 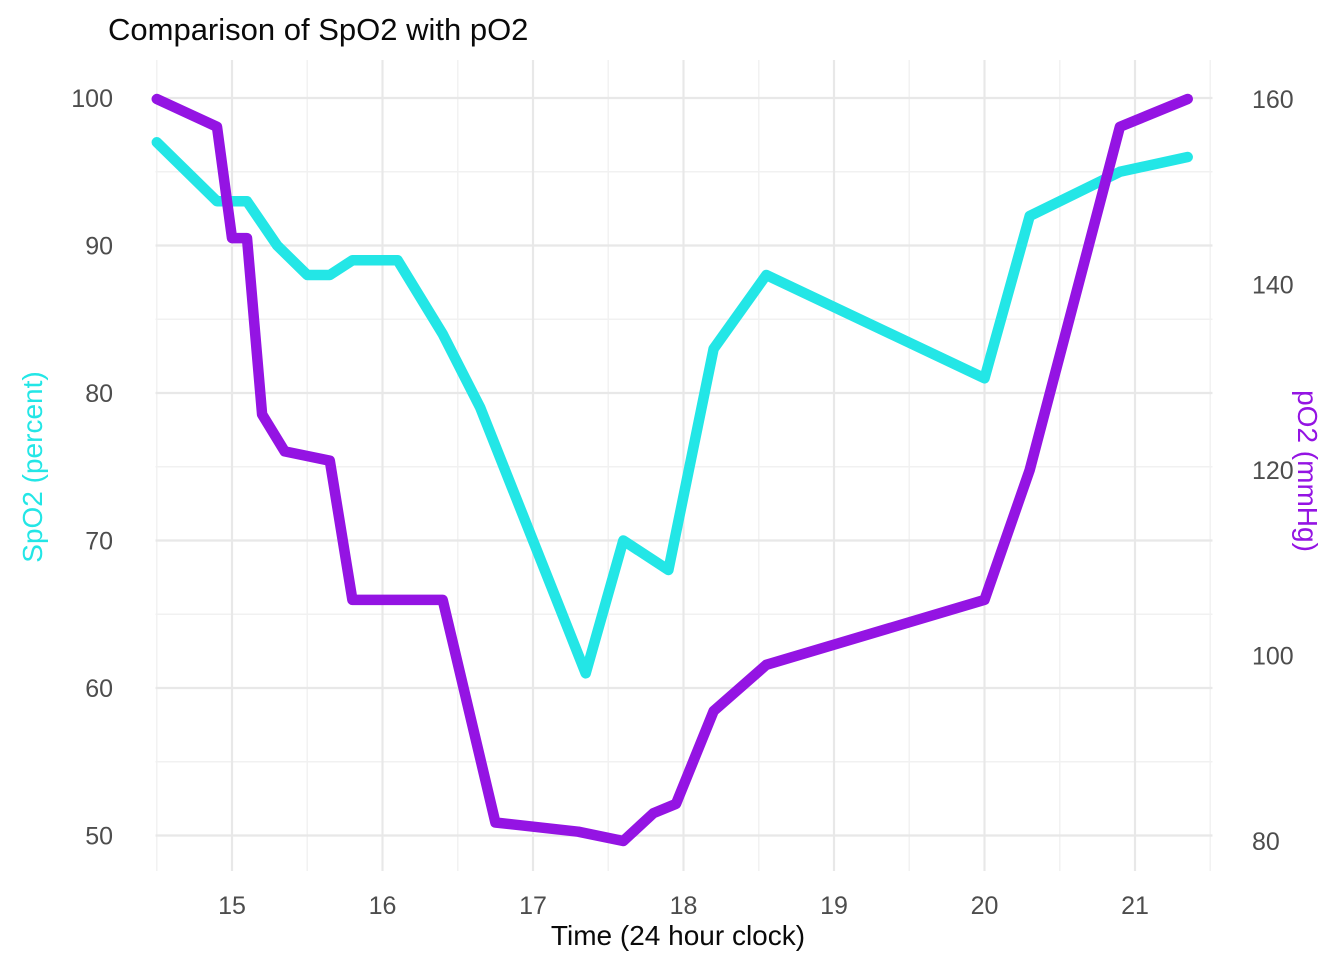 What do you see at coordinates (99, 837) in the screenshot?
I see `y-left-tick-label: 50` at bounding box center [99, 837].